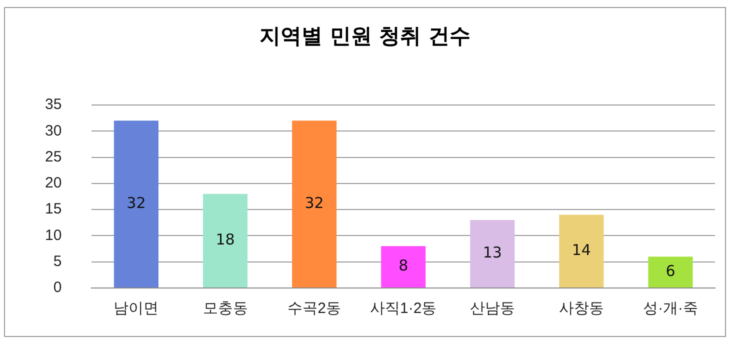  Describe the element at coordinates (581, 309) in the screenshot. I see `x-tick-label: 사창동` at that location.